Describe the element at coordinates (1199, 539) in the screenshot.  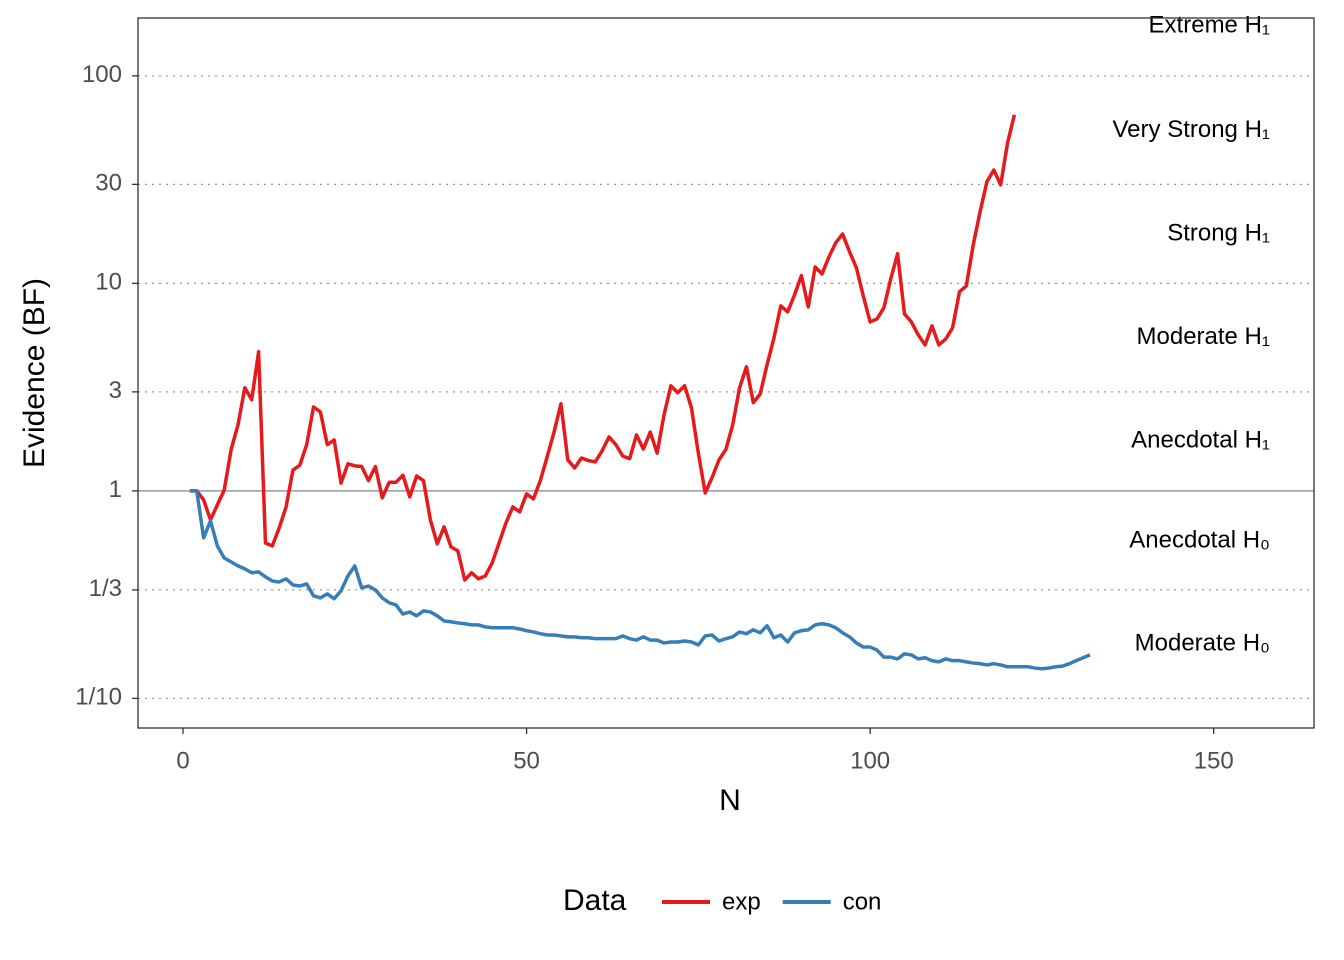
I see `evidence-label: Anecdotal H₀` at that location.